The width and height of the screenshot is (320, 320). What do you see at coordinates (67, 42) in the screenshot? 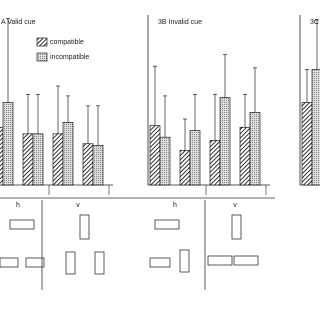
I see `legend-label: compatible` at bounding box center [67, 42].